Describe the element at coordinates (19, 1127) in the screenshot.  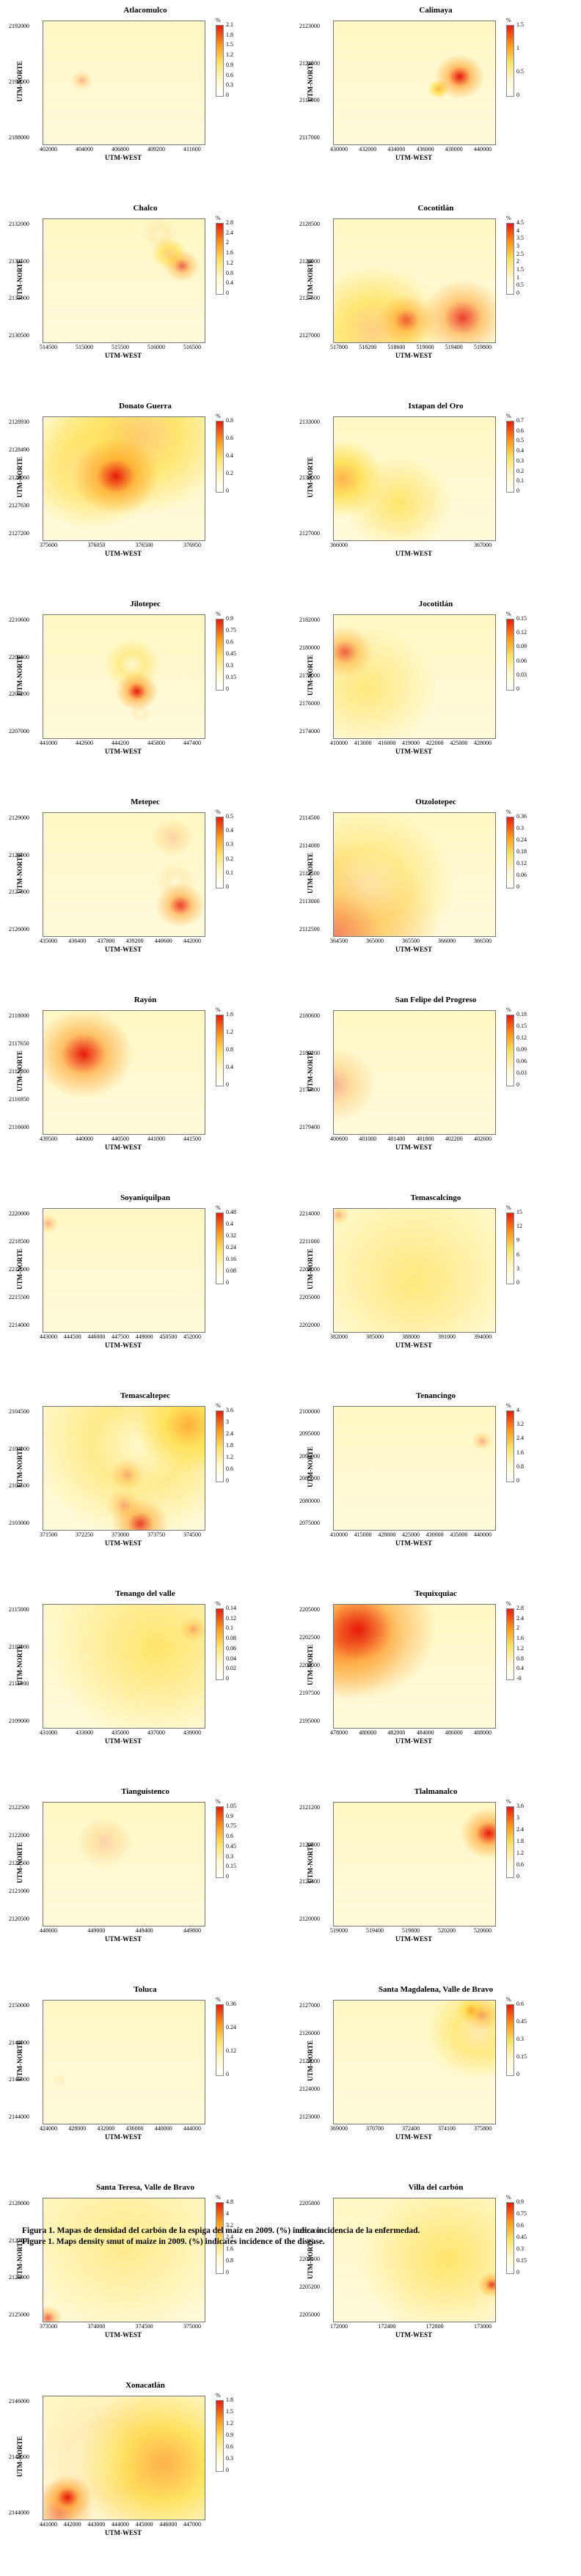
I see `y-tick-label: 2116600` at that location.